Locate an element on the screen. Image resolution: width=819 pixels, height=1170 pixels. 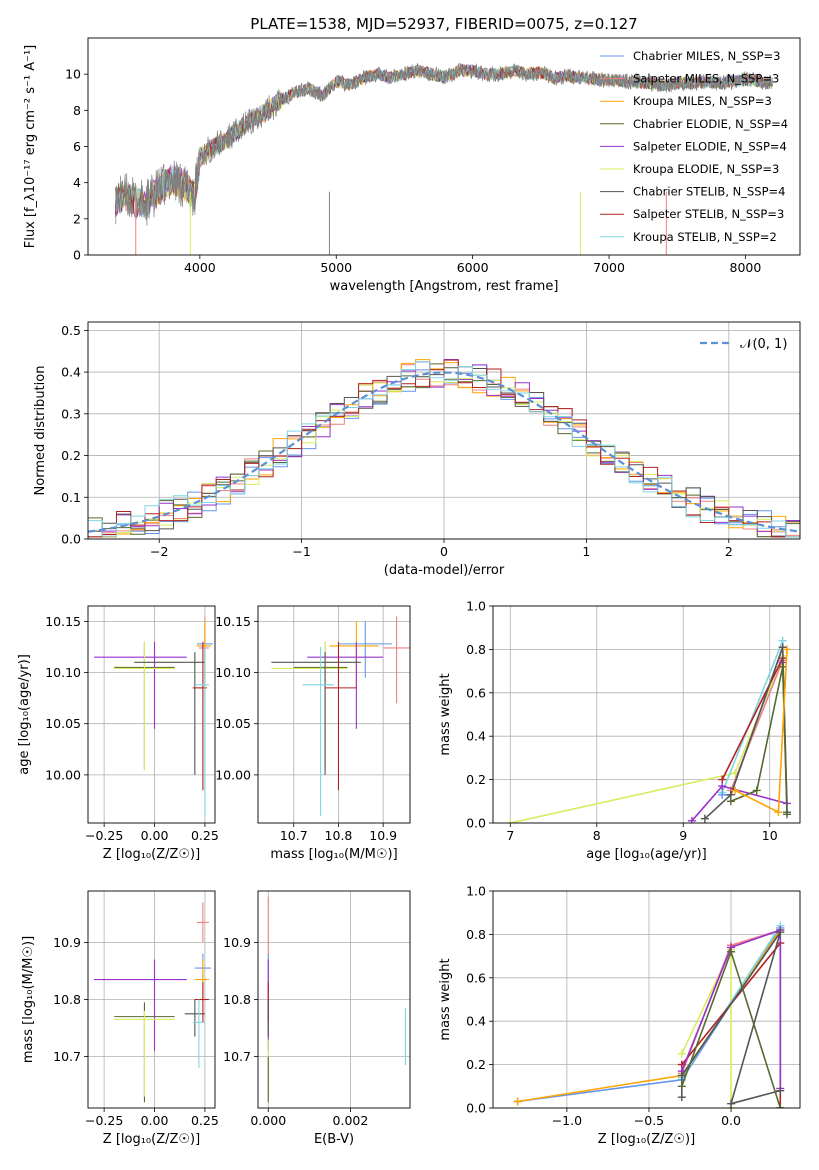
x-axis-label: E(B-V) is located at coordinates (334, 1139).